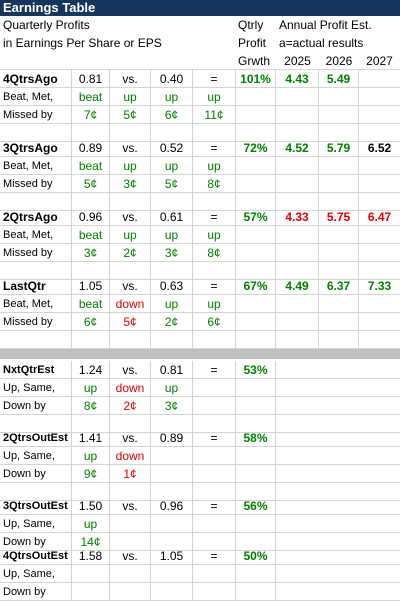 The width and height of the screenshot is (400, 601). What do you see at coordinates (379, 79) in the screenshot?
I see `annual-estimate` at bounding box center [379, 79].